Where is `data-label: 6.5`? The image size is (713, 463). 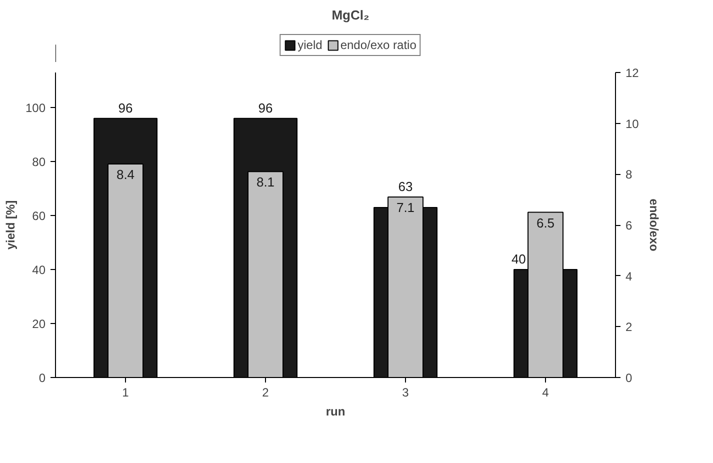
data-label: 6.5 is located at coordinates (545, 222).